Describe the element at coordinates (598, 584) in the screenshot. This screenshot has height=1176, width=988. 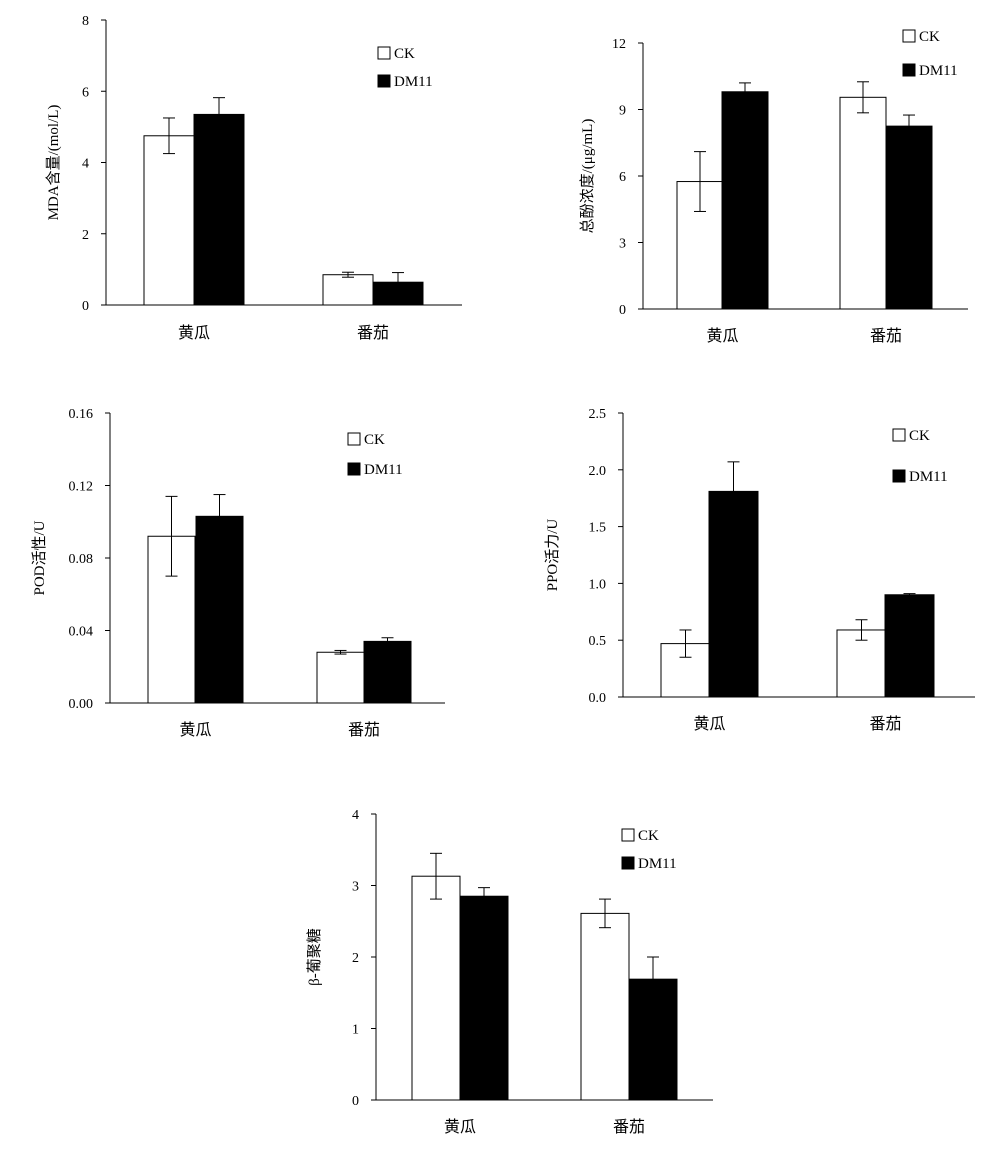
I see `y-tick-label: 1.0` at that location.